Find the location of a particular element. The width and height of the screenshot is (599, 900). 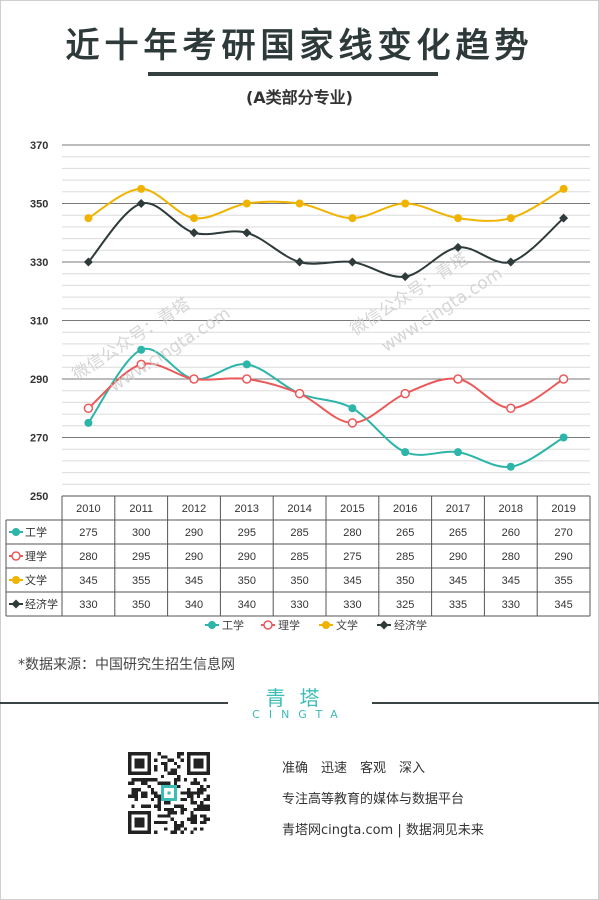

y-tick-label: 250 is located at coordinates (39, 497).